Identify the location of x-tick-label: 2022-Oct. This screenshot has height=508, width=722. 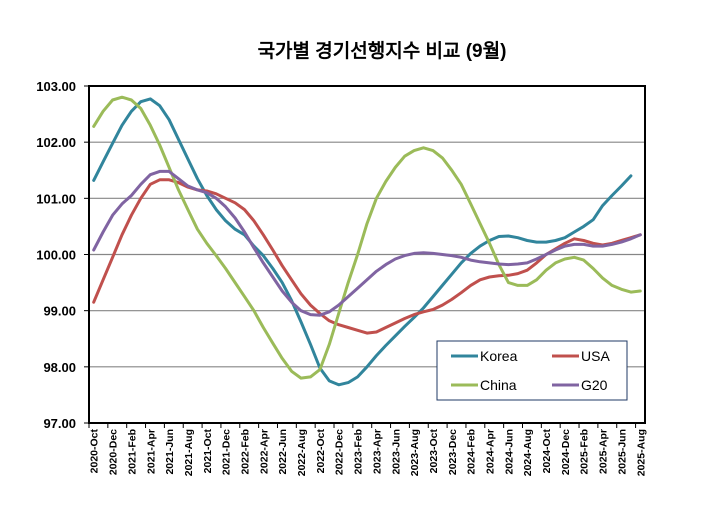
(321, 450).